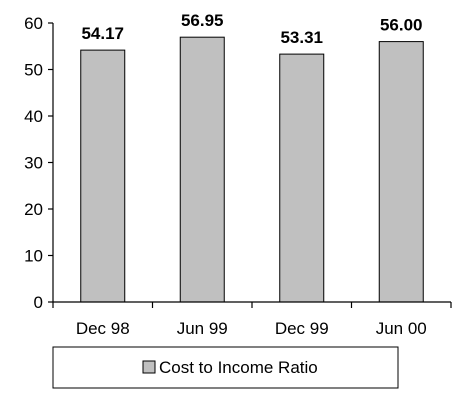  I want to click on data-labels: 54.17 56.95 53.31 56.00, so click(251, 29).